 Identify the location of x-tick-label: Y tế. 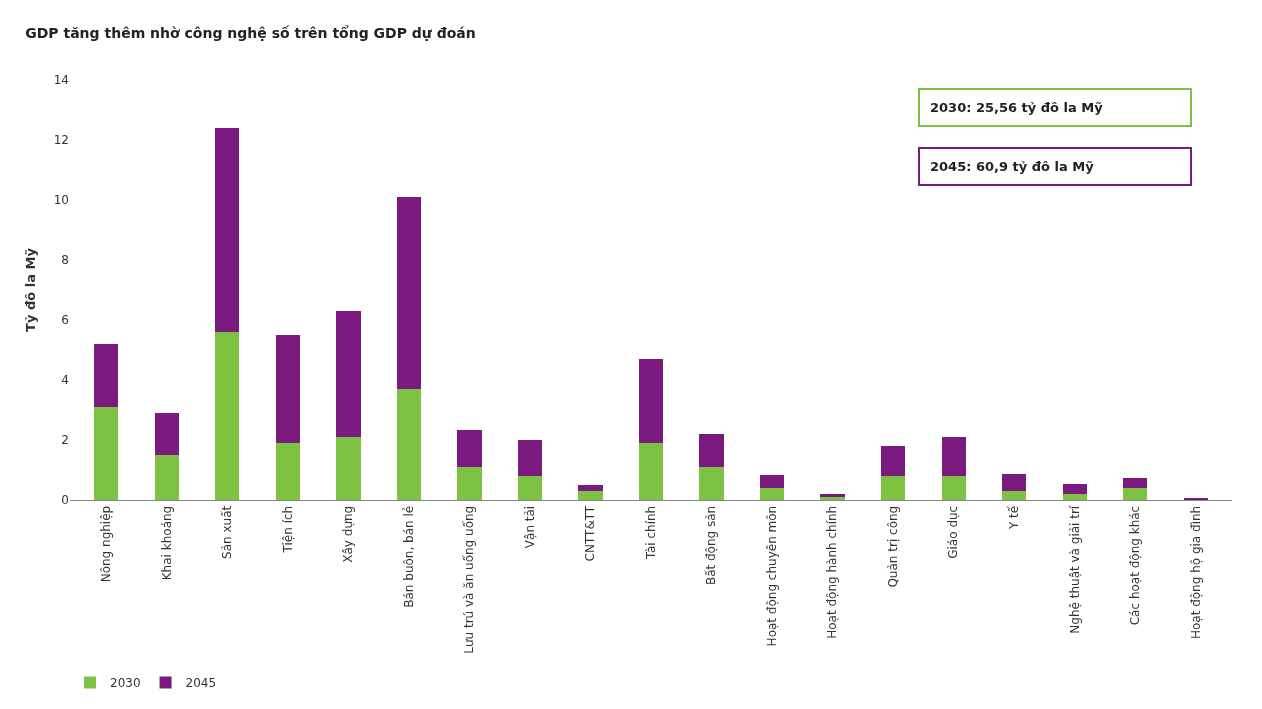
(1014, 518).